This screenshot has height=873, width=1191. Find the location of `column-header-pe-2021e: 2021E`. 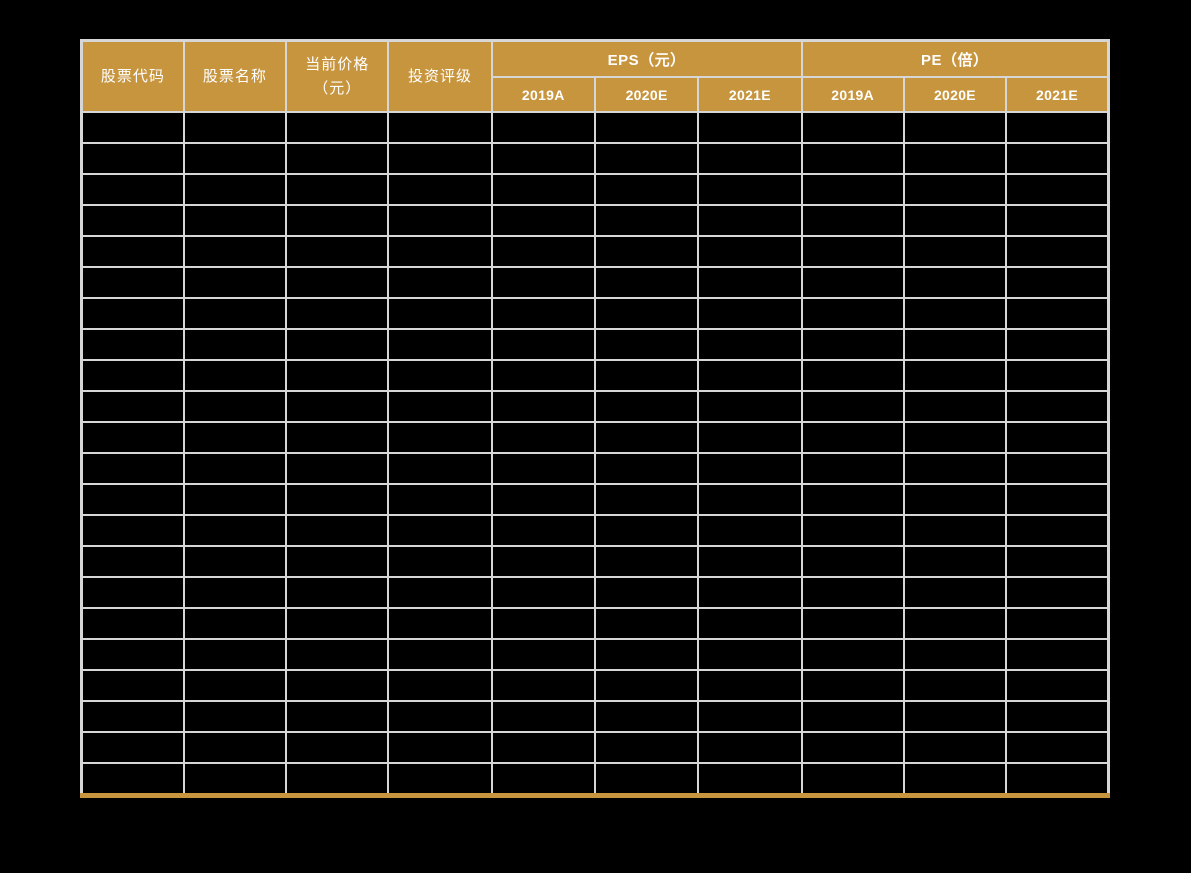

column-header-pe-2021e: 2021E is located at coordinates (1057, 94).